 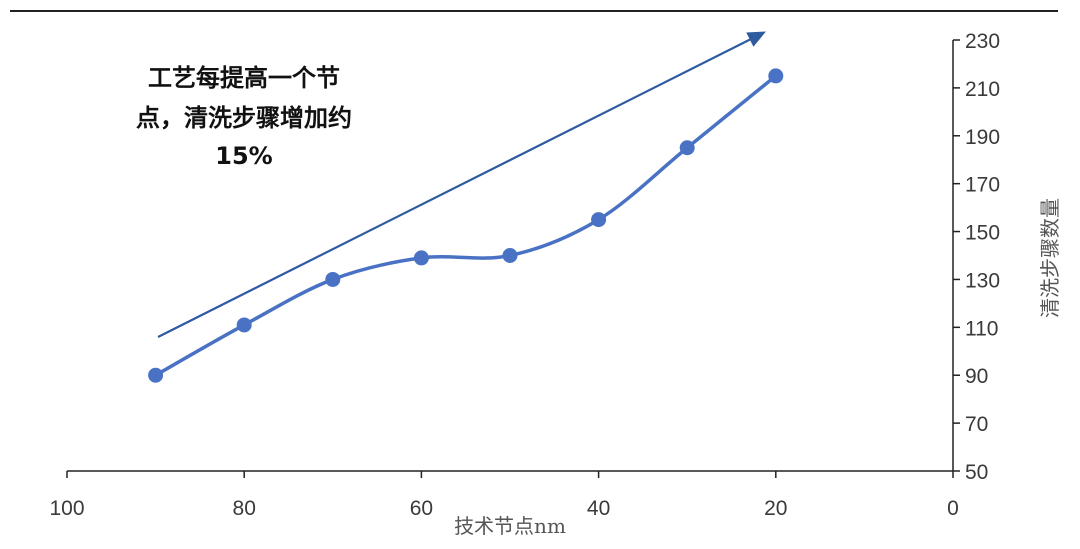 I want to click on y-tick-label: 170, so click(x=982, y=185).